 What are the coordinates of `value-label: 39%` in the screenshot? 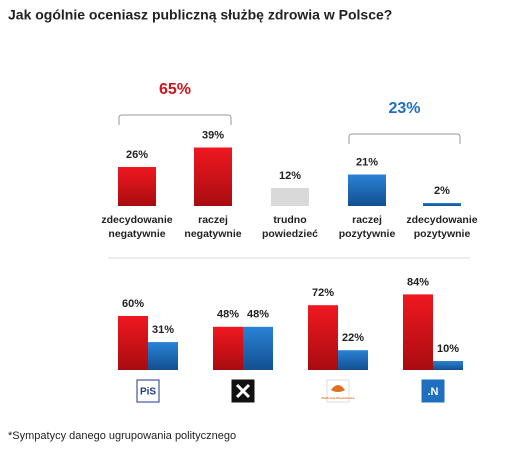 It's located at (213, 135).